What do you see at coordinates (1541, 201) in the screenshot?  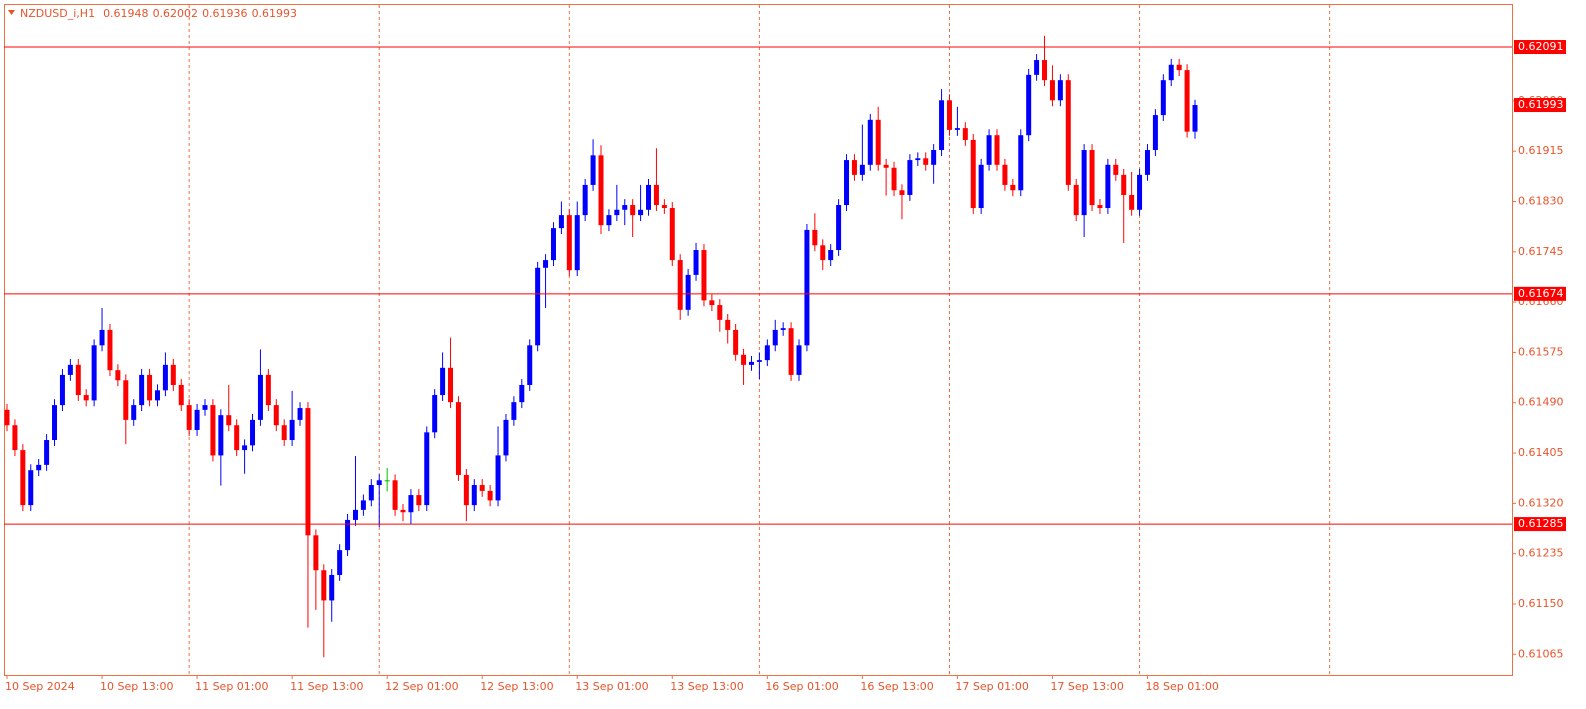 I see `y-tick-label: 0.61830` at bounding box center [1541, 201].